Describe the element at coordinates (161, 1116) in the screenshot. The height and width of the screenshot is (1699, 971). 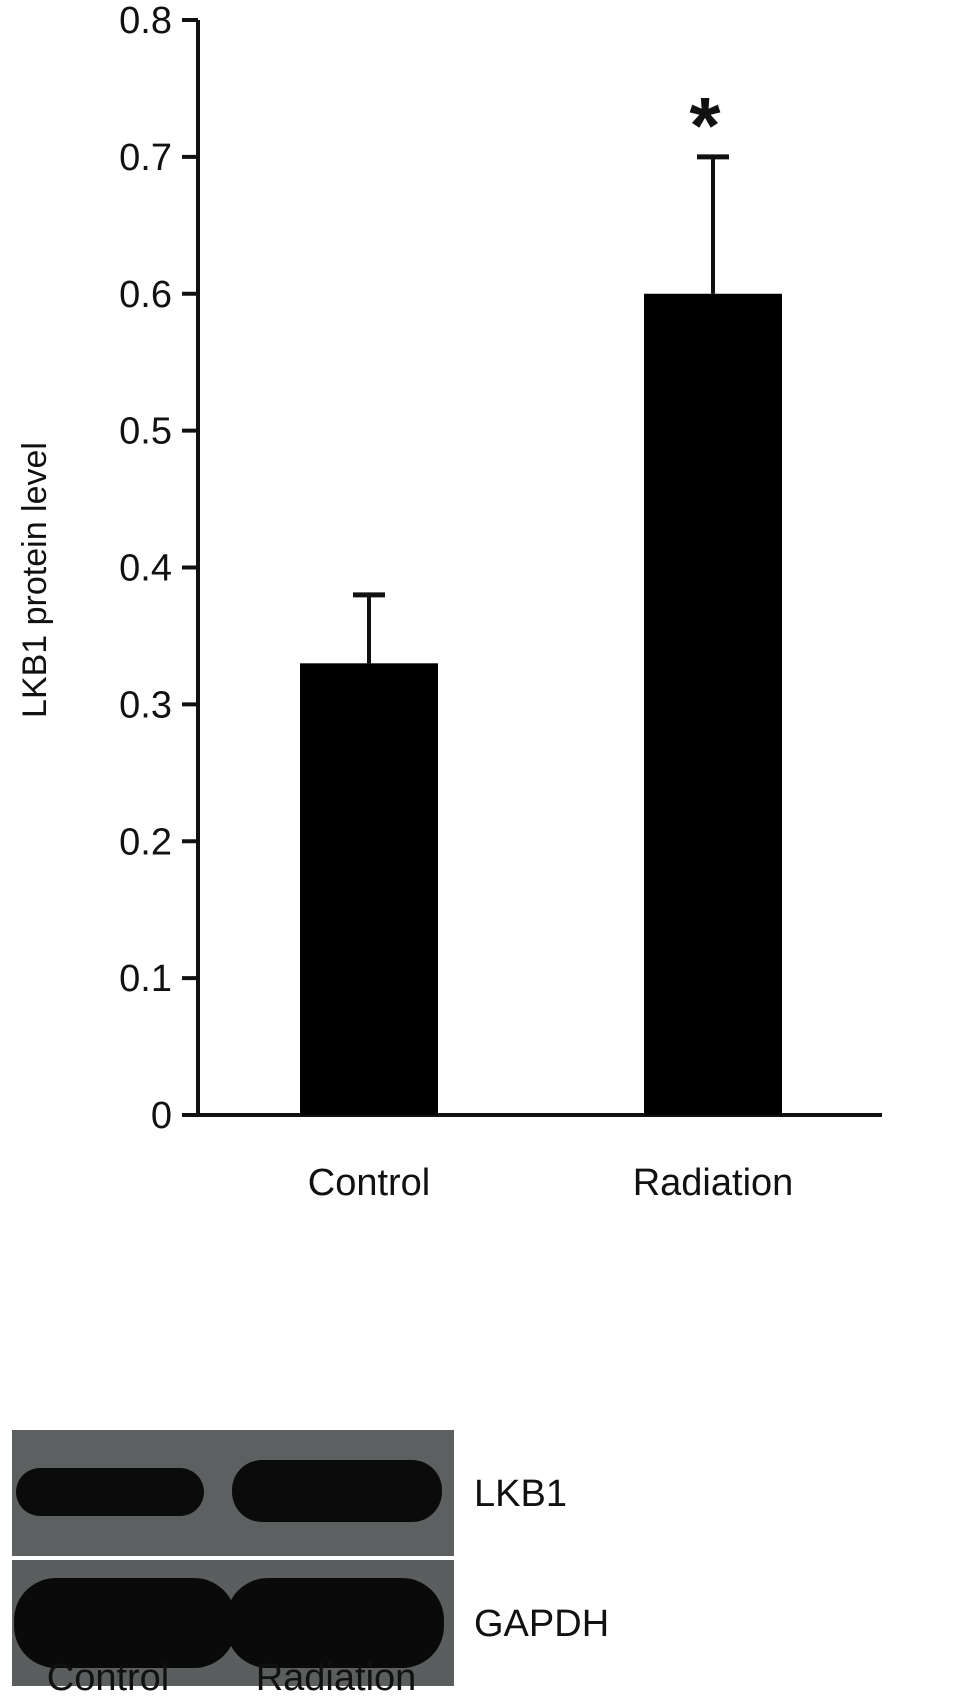
I see `y-tick-label: 0` at that location.